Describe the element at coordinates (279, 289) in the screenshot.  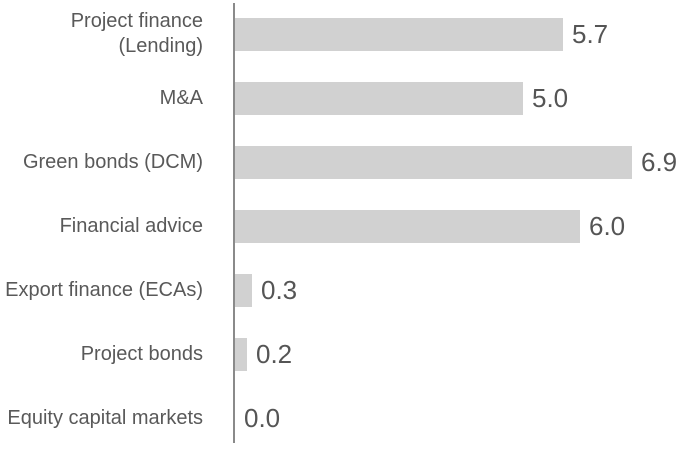
I see `value-label: 0.3` at that location.